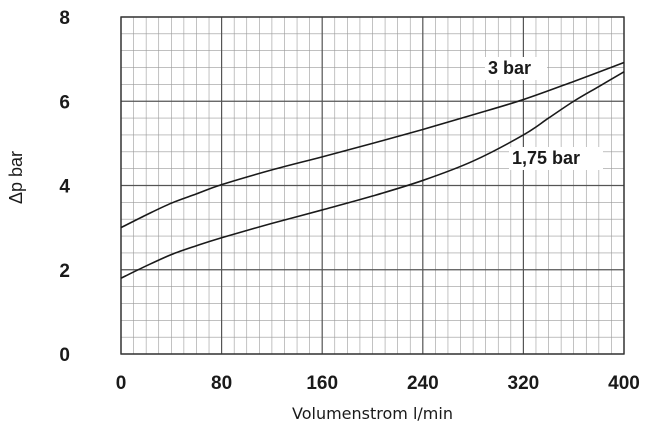  What do you see at coordinates (121, 383) in the screenshot?
I see `x-tick-label: 0` at bounding box center [121, 383].